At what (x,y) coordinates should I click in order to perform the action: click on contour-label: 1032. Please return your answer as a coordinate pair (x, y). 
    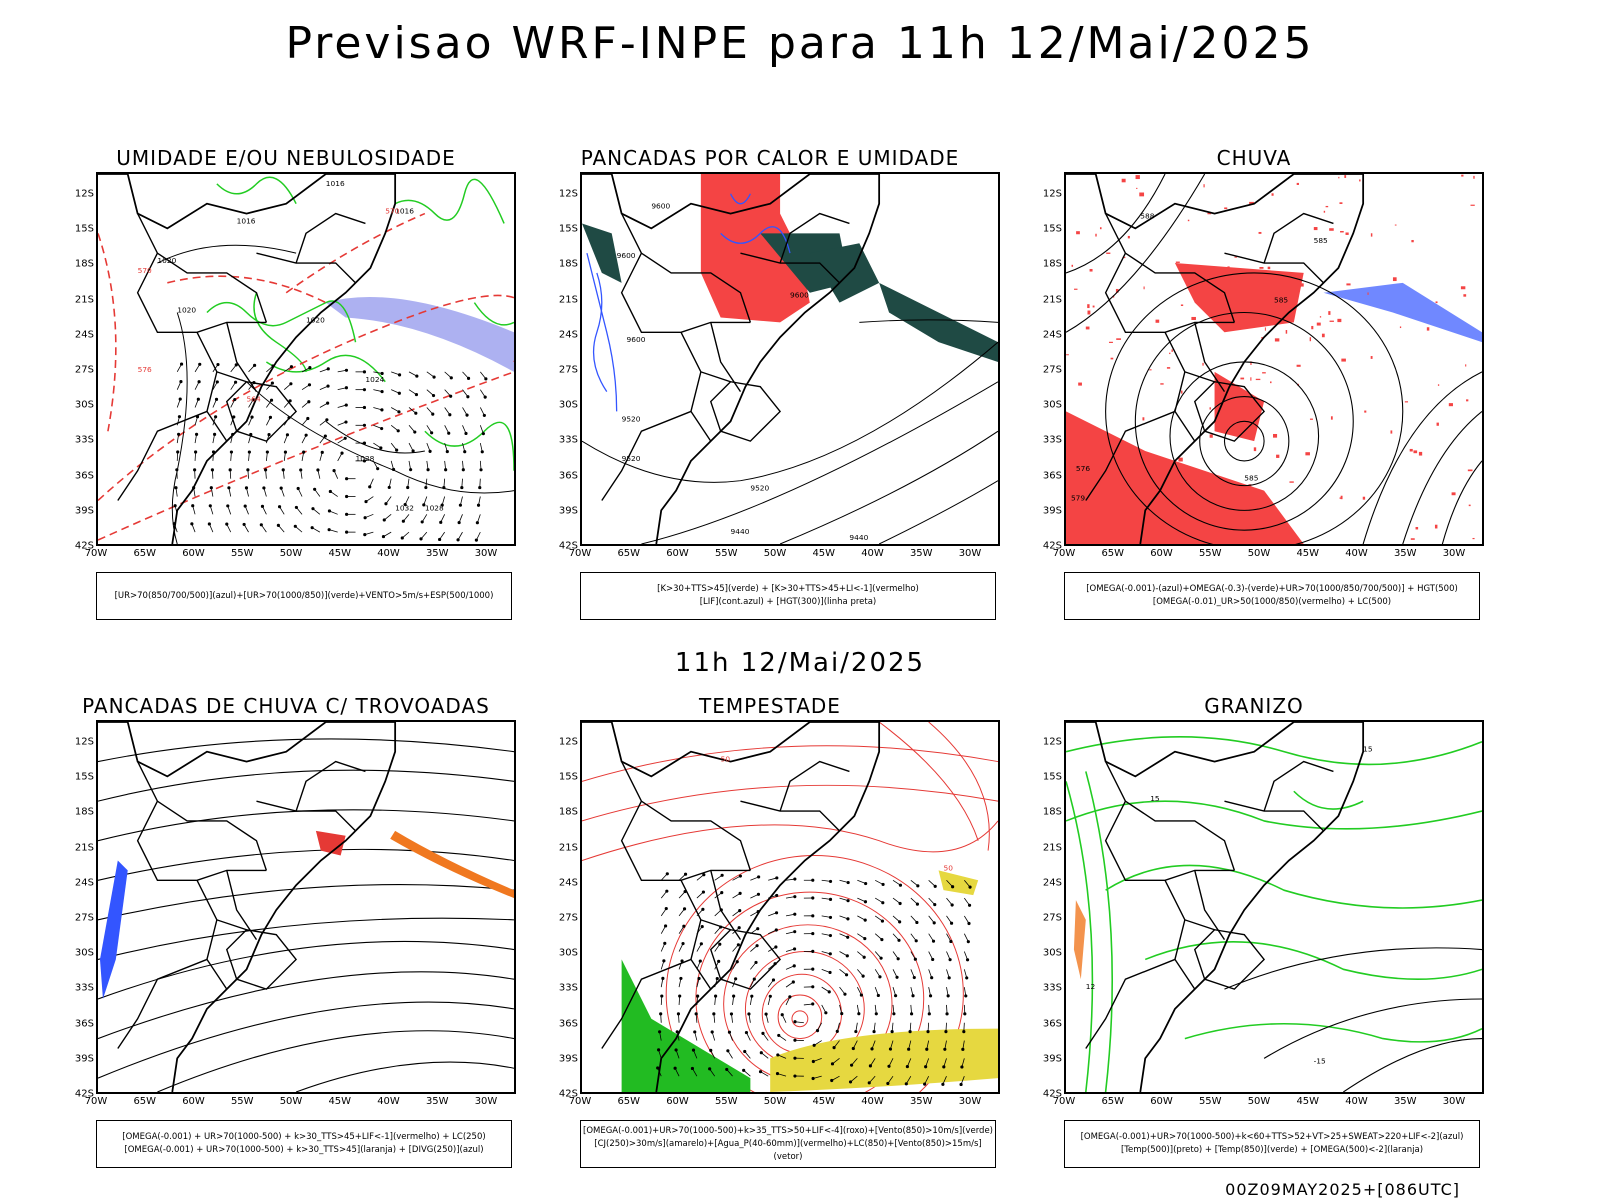
    Looking at the image, I should click on (404, 507).